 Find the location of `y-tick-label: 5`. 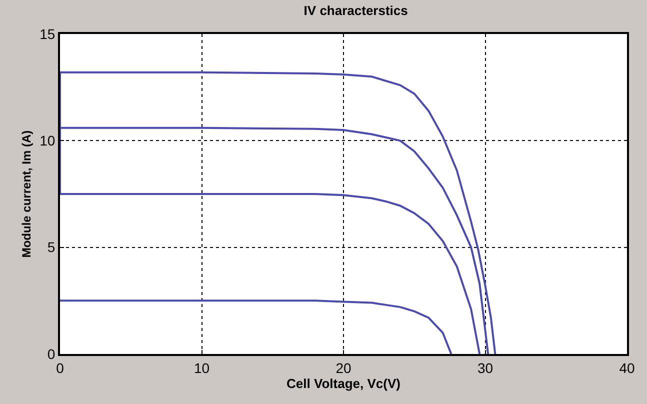

y-tick-label: 5 is located at coordinates (51, 247).